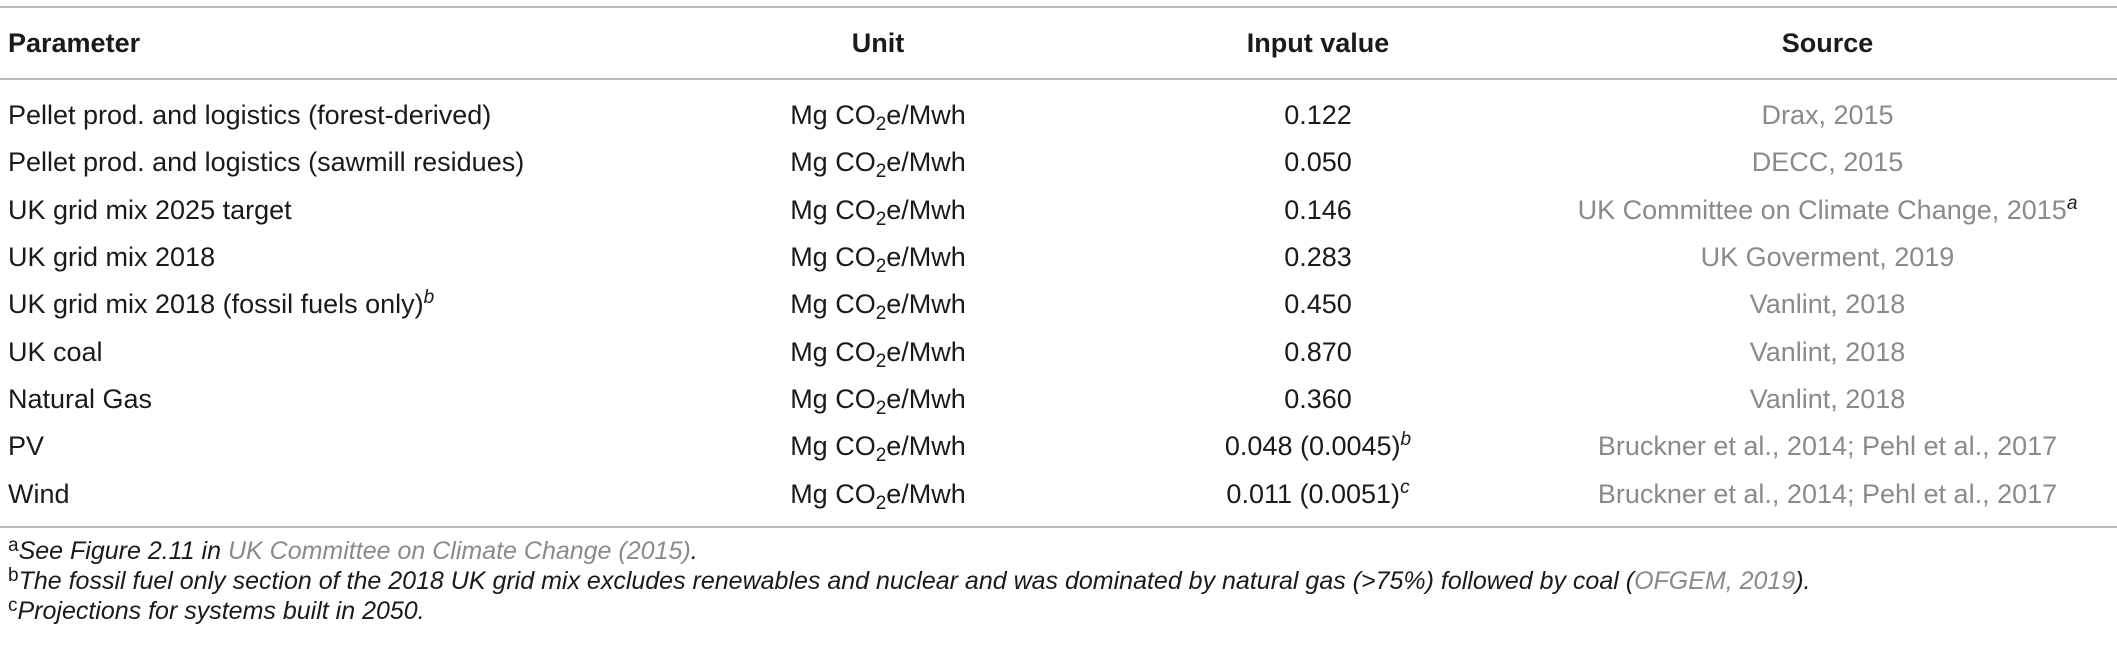 The image size is (2117, 651). What do you see at coordinates (329, 446) in the screenshot?
I see `cell-parameter: PV` at bounding box center [329, 446].